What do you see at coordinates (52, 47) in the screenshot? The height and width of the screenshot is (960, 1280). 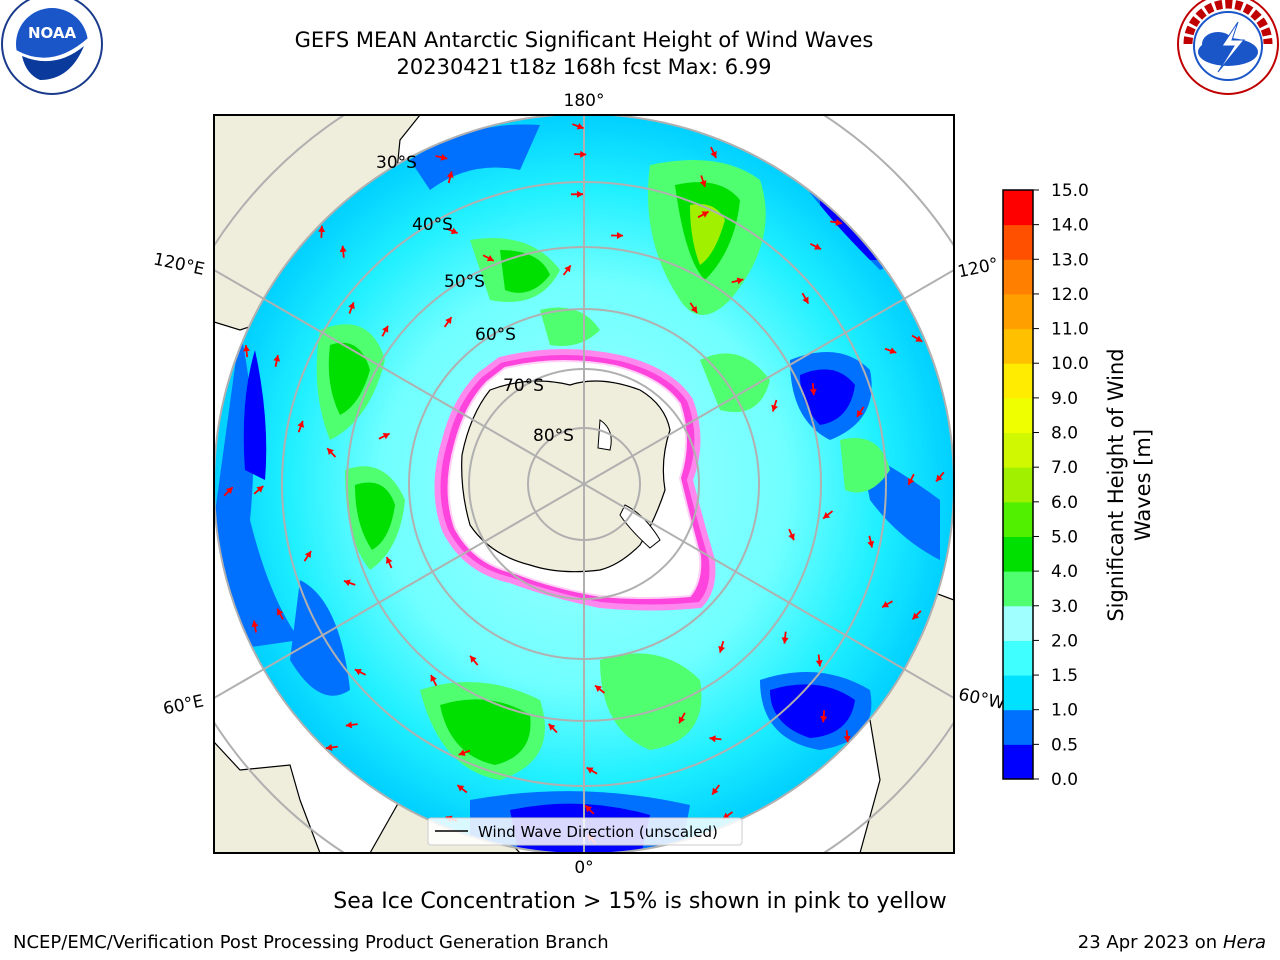 I see `noaa-logo-icon: NOAA` at bounding box center [52, 47].